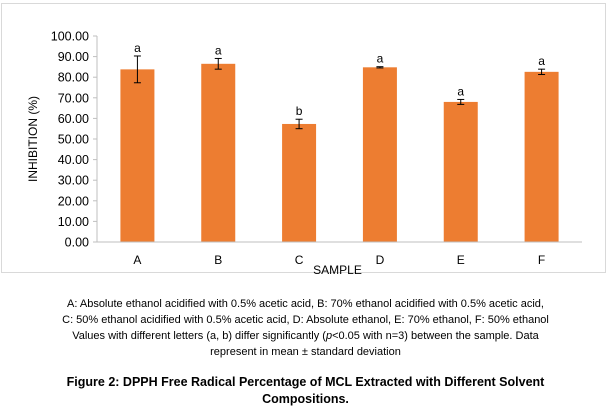 The height and width of the screenshot is (419, 611). What do you see at coordinates (541, 260) in the screenshot?
I see `x-tick-label: F` at bounding box center [541, 260].